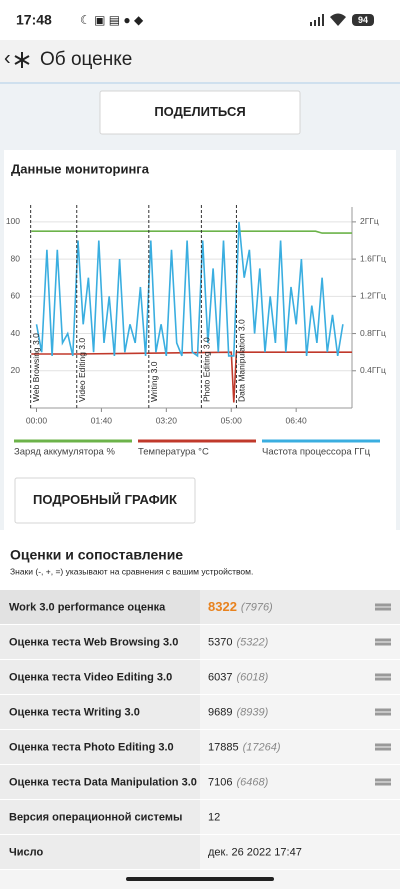 Image resolution: width=400 pixels, height=889 pixels. I want to click on home-indicator, so click(200, 879).